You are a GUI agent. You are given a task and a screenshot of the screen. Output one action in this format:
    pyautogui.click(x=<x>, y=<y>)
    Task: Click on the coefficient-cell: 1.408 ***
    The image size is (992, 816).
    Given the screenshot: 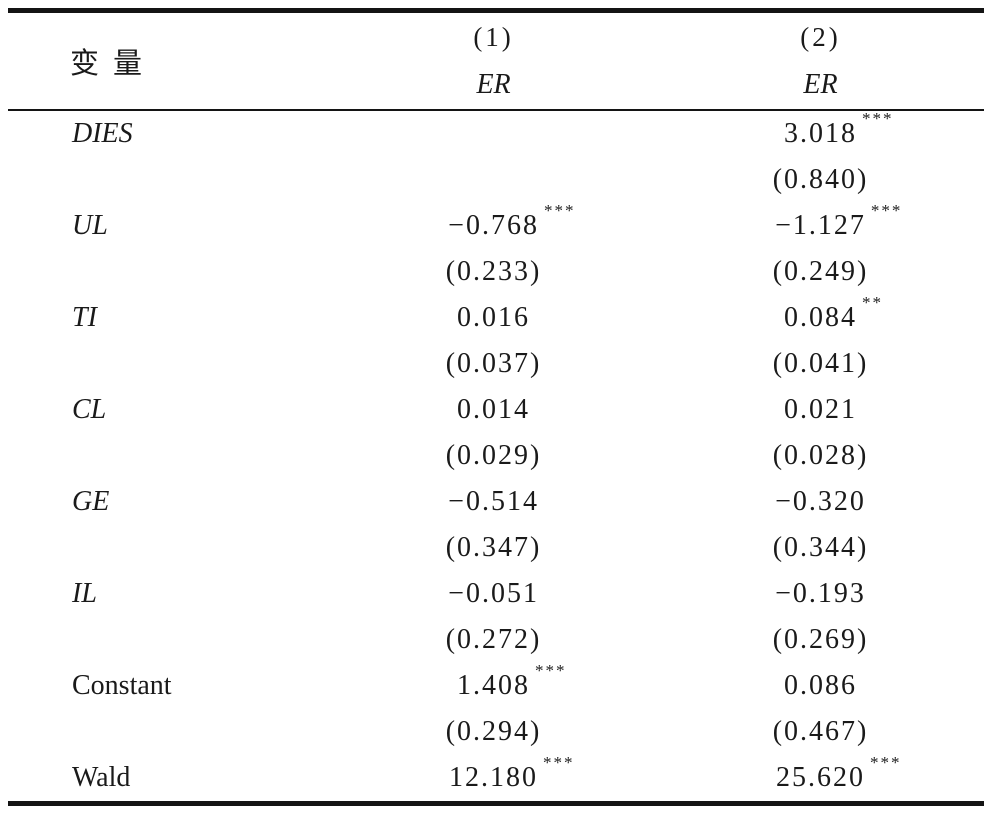 What is the action you would take?
    pyautogui.click(x=493, y=685)
    